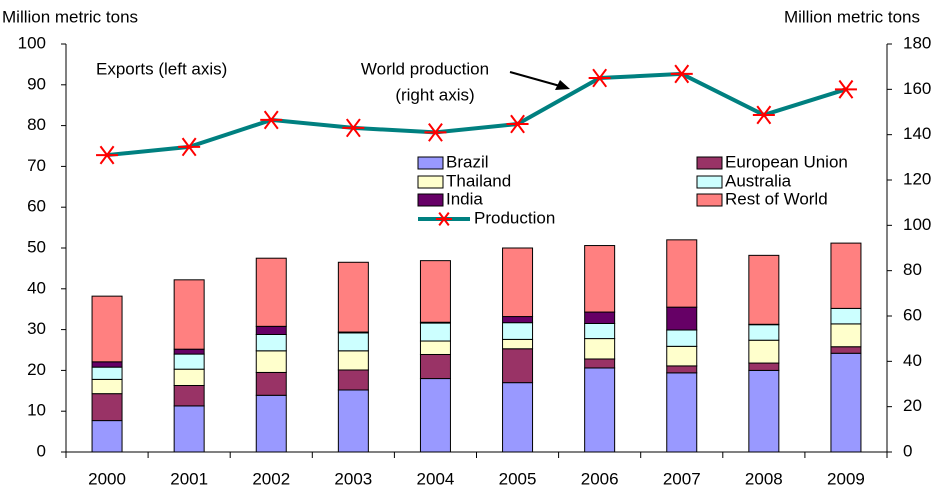 This screenshot has height=492, width=943. What do you see at coordinates (917, 224) in the screenshot?
I see `y2-tick-label: 100` at bounding box center [917, 224].